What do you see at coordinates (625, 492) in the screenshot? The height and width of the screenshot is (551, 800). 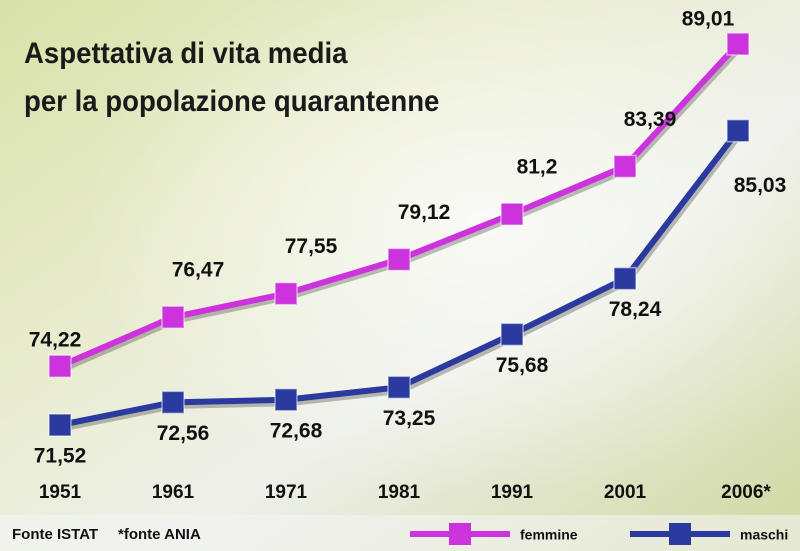 I see `x-tick-label: 2001` at bounding box center [625, 492].